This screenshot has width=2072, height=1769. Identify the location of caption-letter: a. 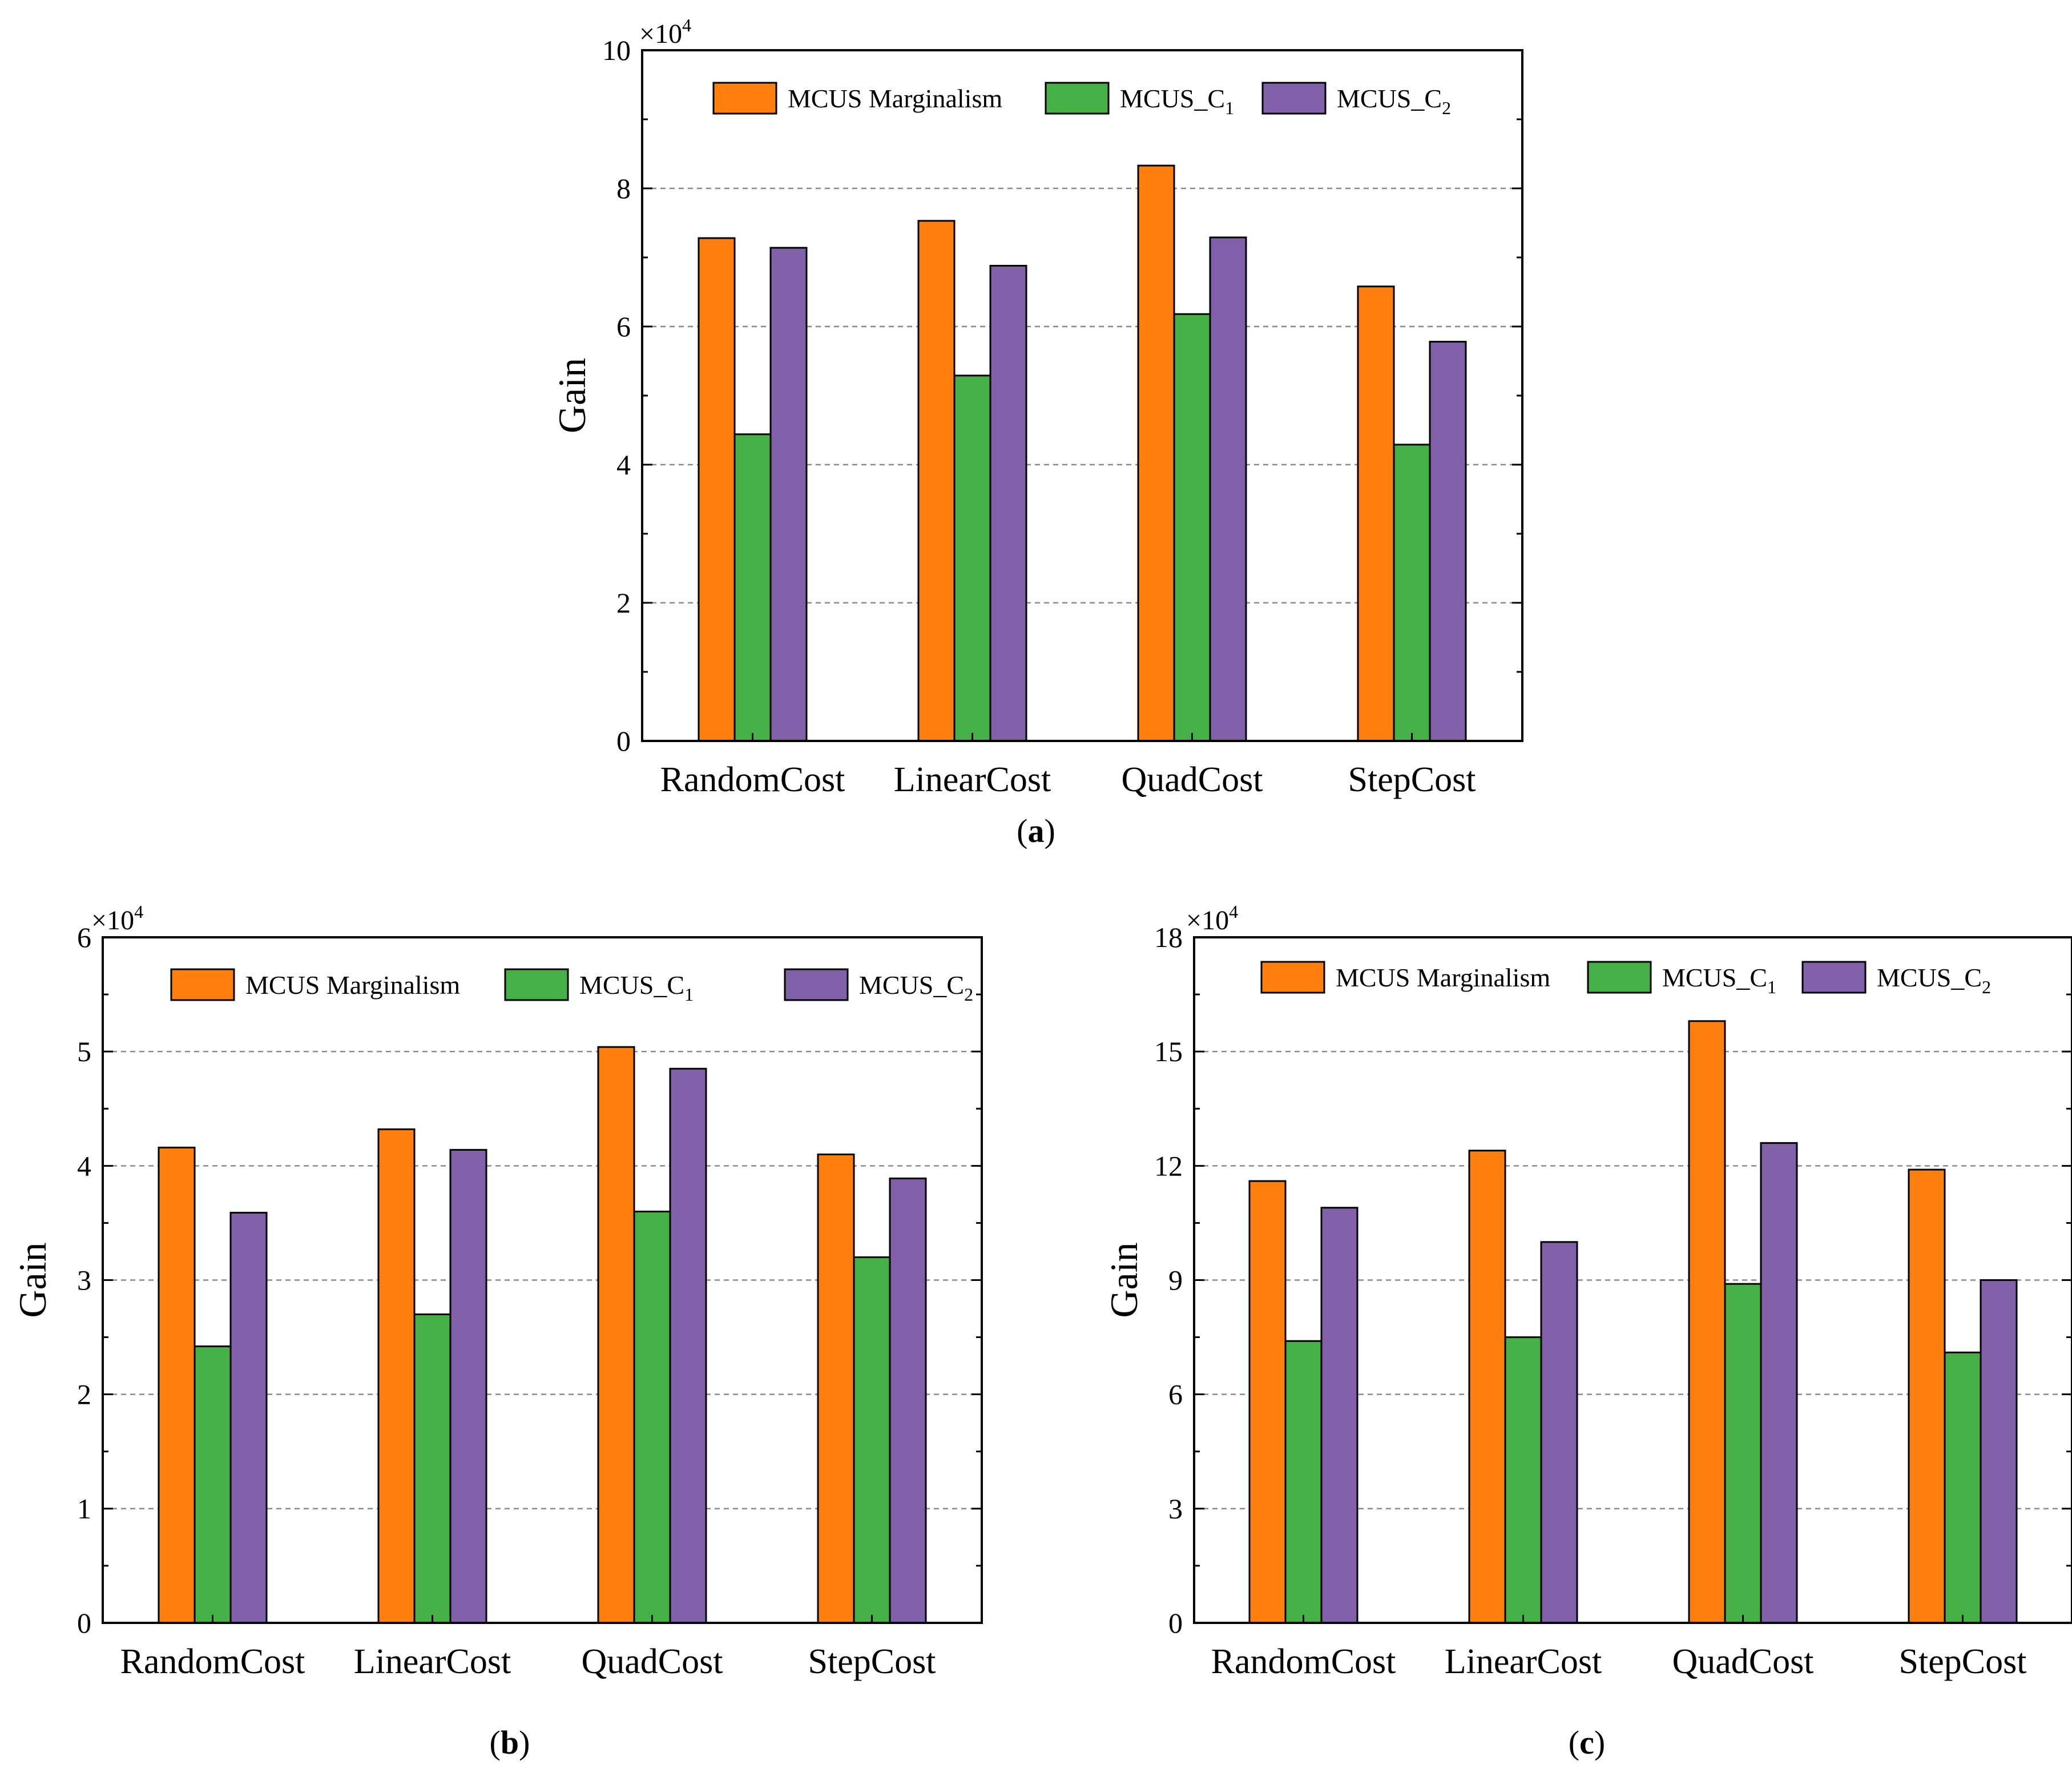
(1036, 830).